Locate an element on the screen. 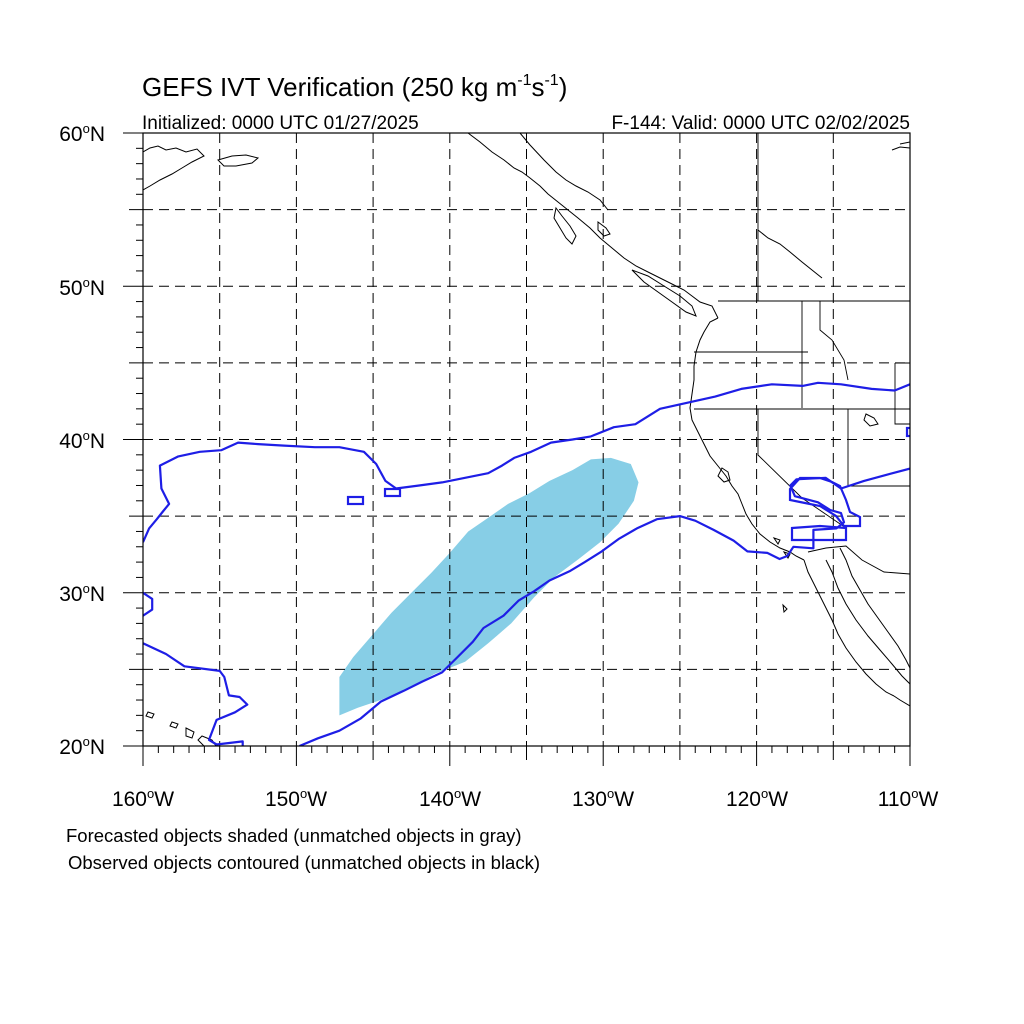  valid-time: F-144: Valid: 0000 UTC 02/02/2025 is located at coordinates (760, 123).